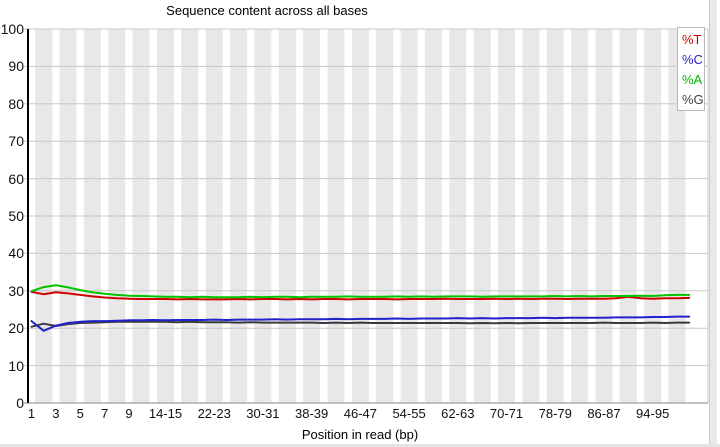 The height and width of the screenshot is (447, 720). What do you see at coordinates (16, 216) in the screenshot?
I see `y-tick-label: 50` at bounding box center [16, 216].